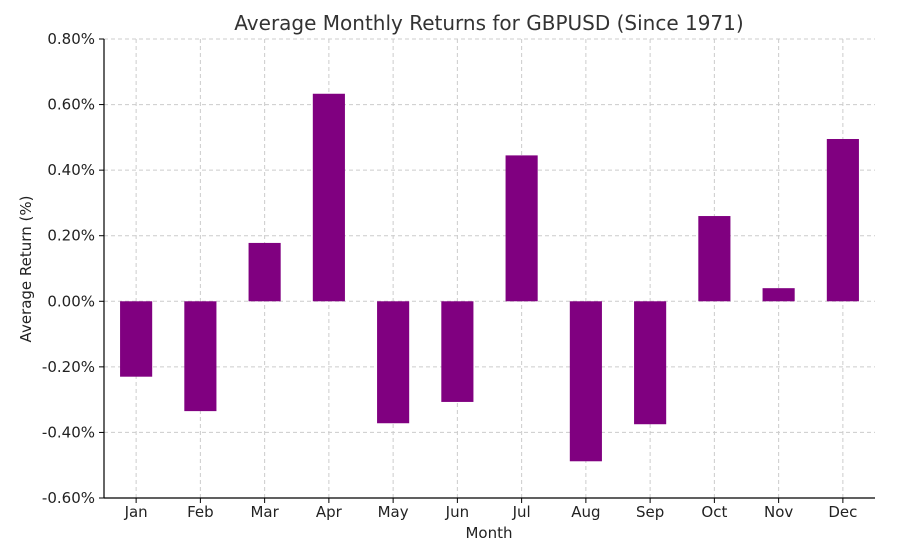  I want to click on x-tick-label: Dec, so click(842, 512).